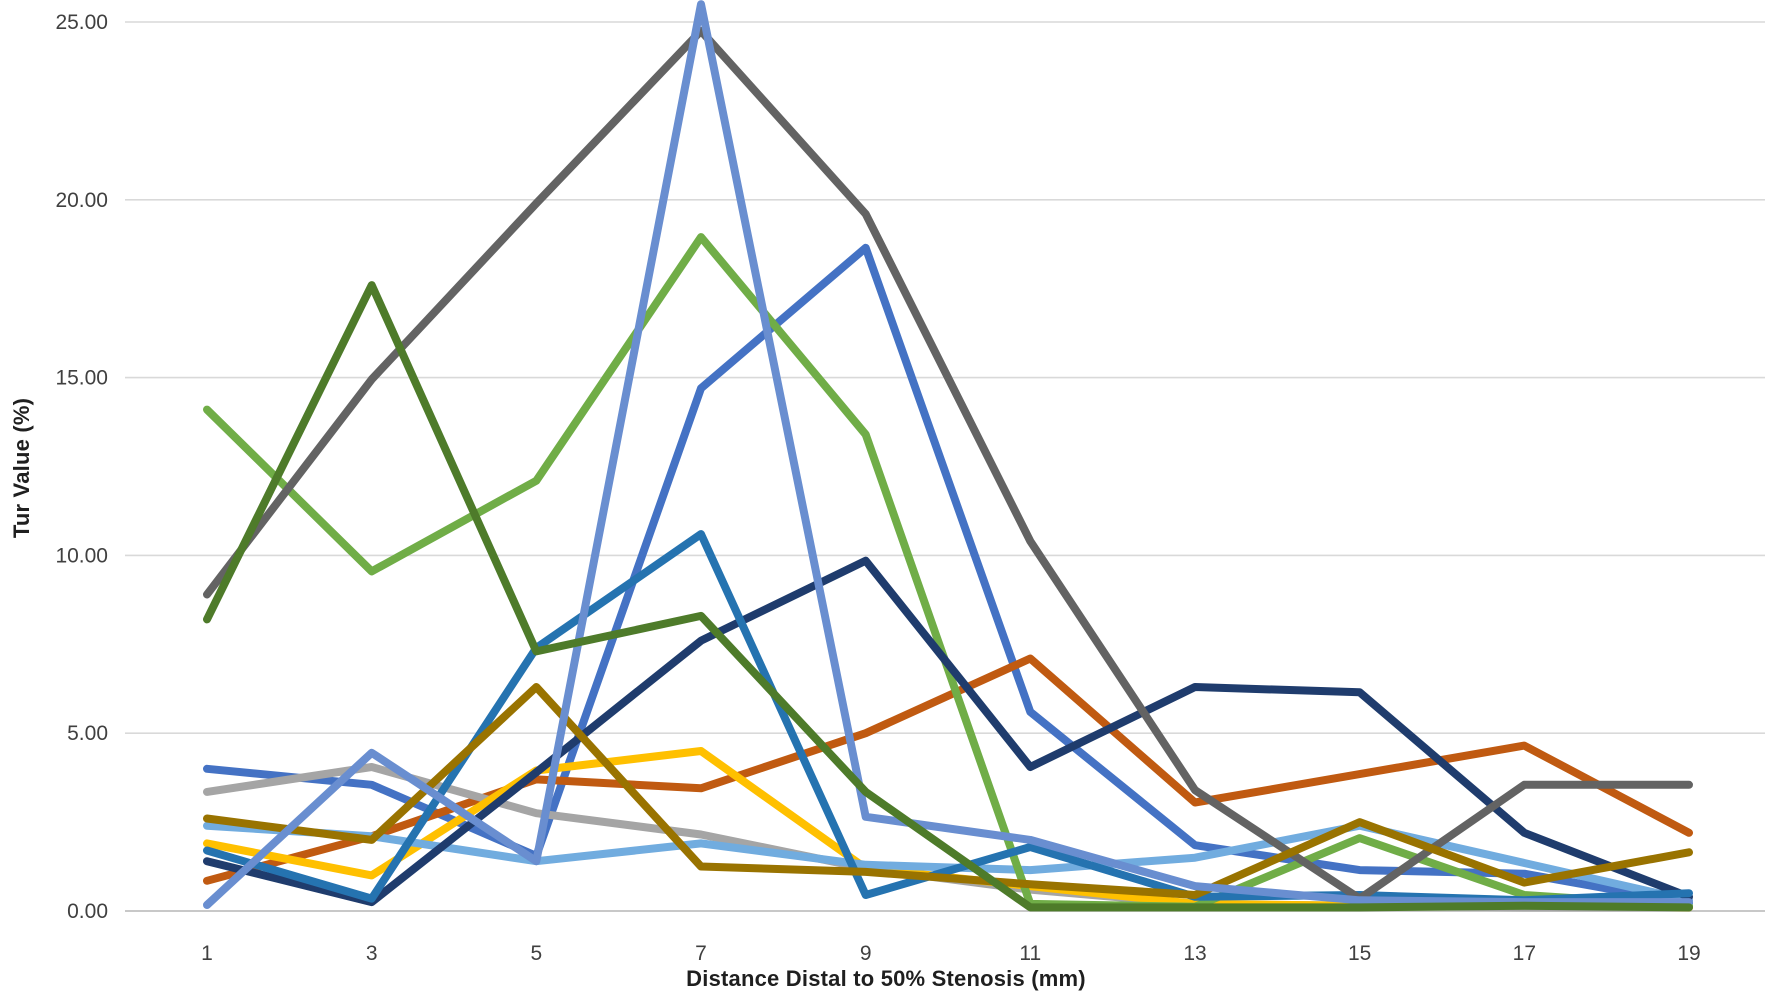  What do you see at coordinates (886, 978) in the screenshot?
I see `x-axis-title: Distance Distal to 50% Stenosis (mm)` at bounding box center [886, 978].